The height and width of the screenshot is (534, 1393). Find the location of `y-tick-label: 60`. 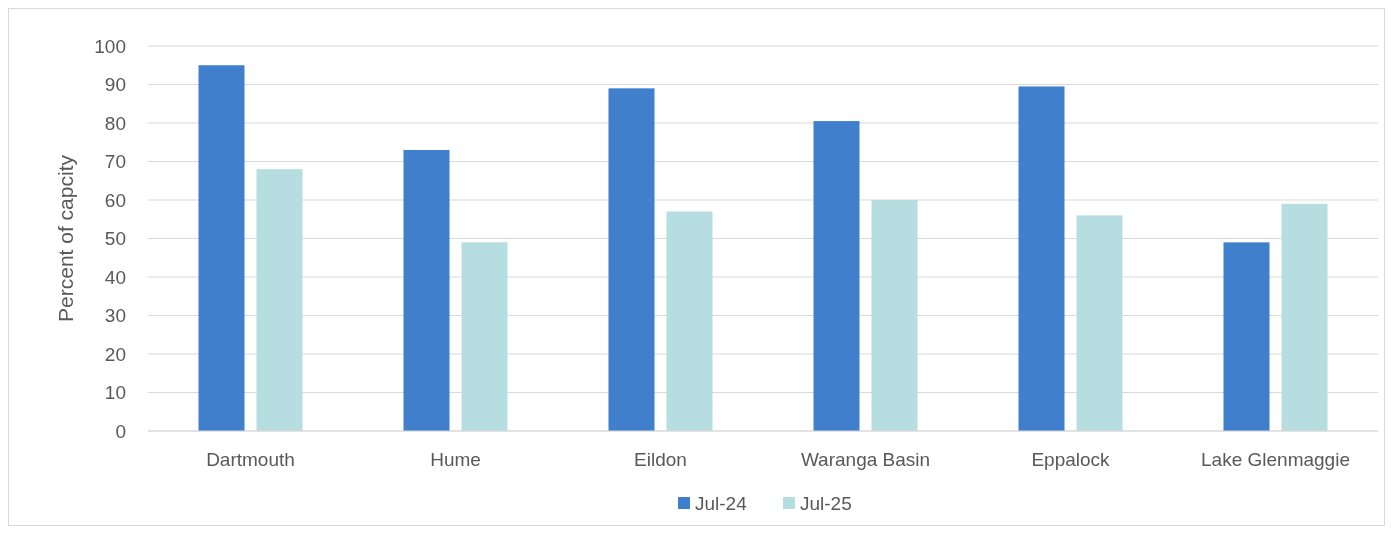

y-tick-label: 60 is located at coordinates (115, 200).